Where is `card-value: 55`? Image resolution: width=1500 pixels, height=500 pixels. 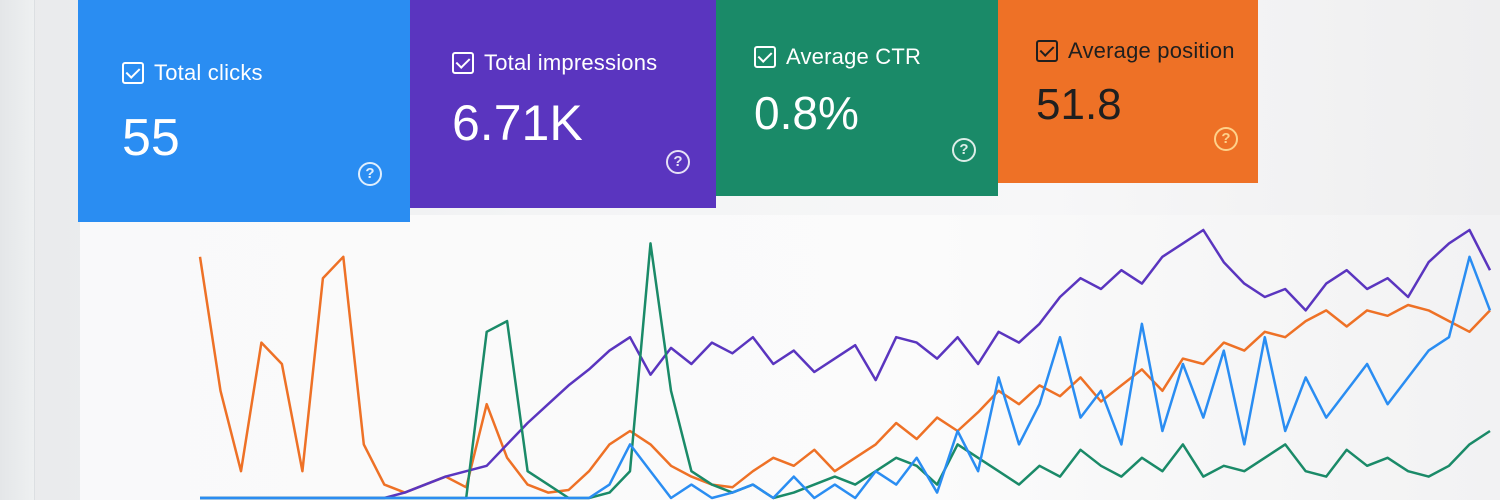 card-value: 55 is located at coordinates (151, 138).